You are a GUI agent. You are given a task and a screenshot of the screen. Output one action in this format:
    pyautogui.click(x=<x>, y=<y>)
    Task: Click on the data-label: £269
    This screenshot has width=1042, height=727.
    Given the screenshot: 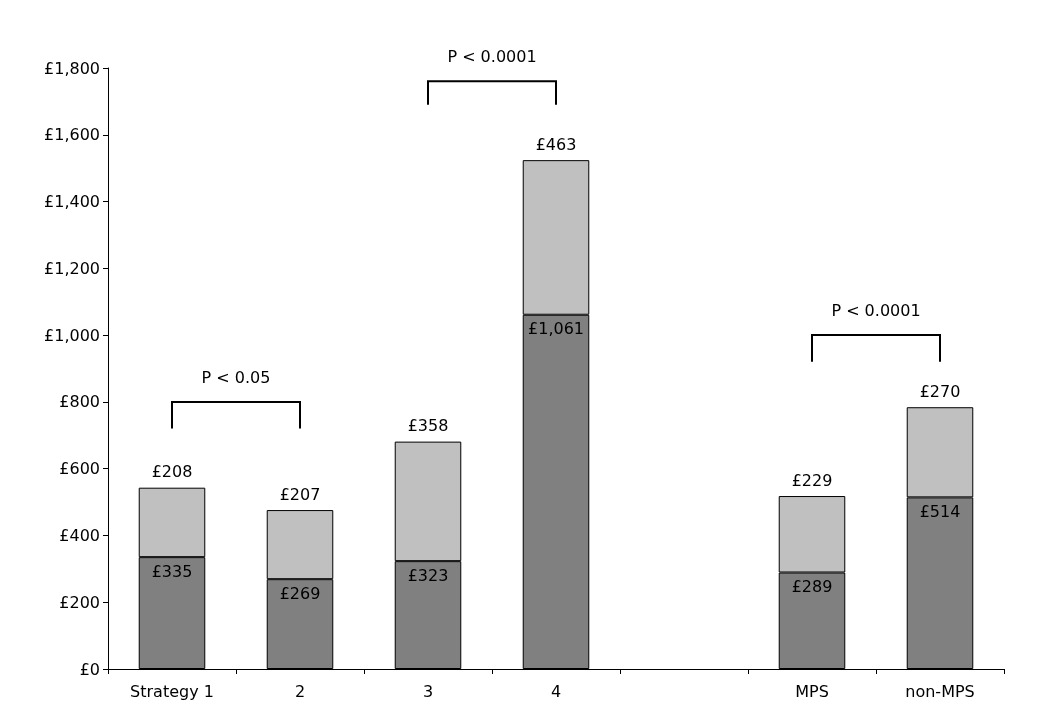 What is the action you would take?
    pyautogui.click(x=300, y=593)
    